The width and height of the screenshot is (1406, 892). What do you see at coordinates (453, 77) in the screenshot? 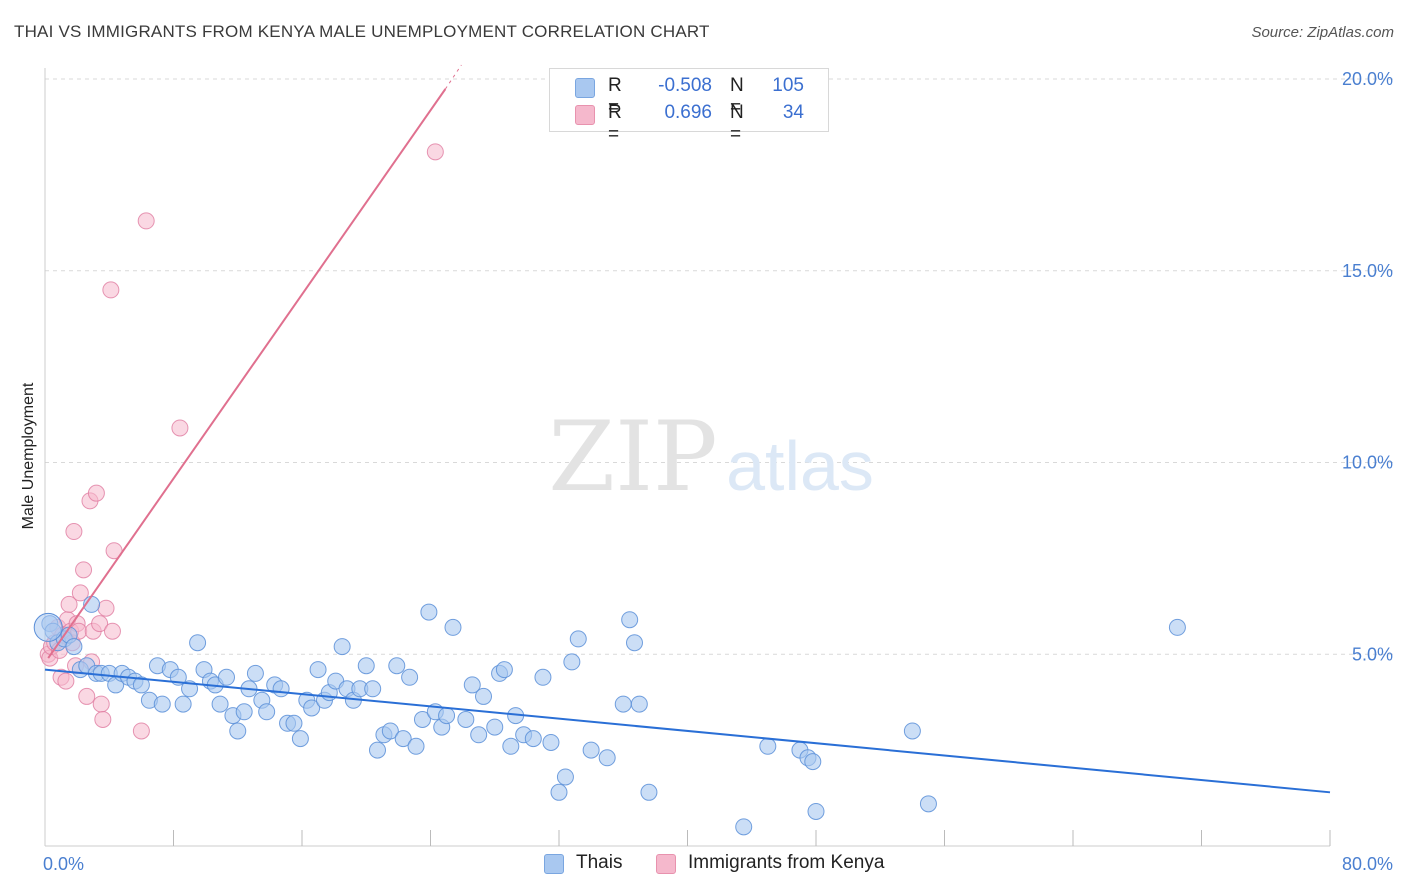
I see `kenya-trend-extension` at bounding box center [453, 77].